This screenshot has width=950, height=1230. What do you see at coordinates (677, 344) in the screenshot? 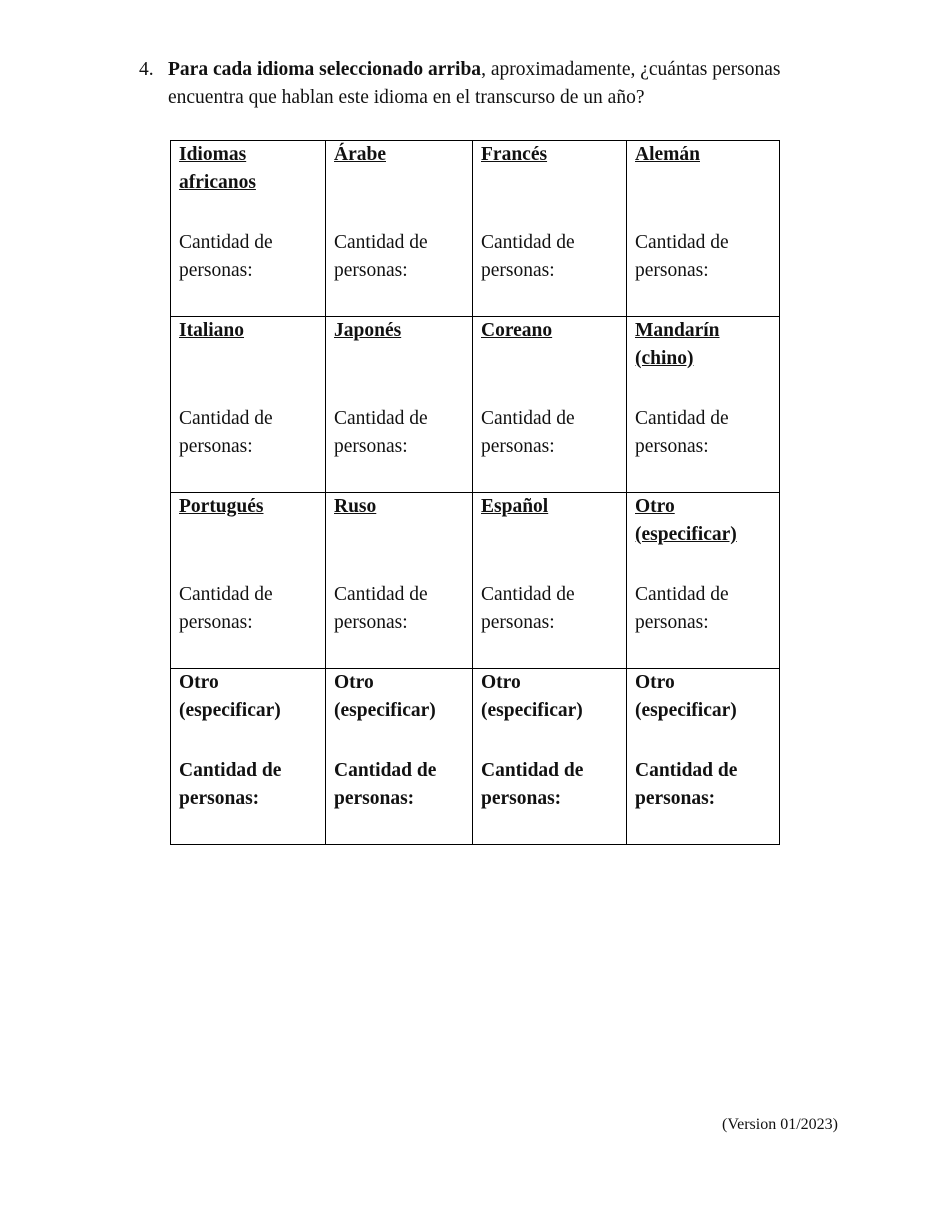
I see `language-label: Mandarín (chino)` at bounding box center [677, 344].